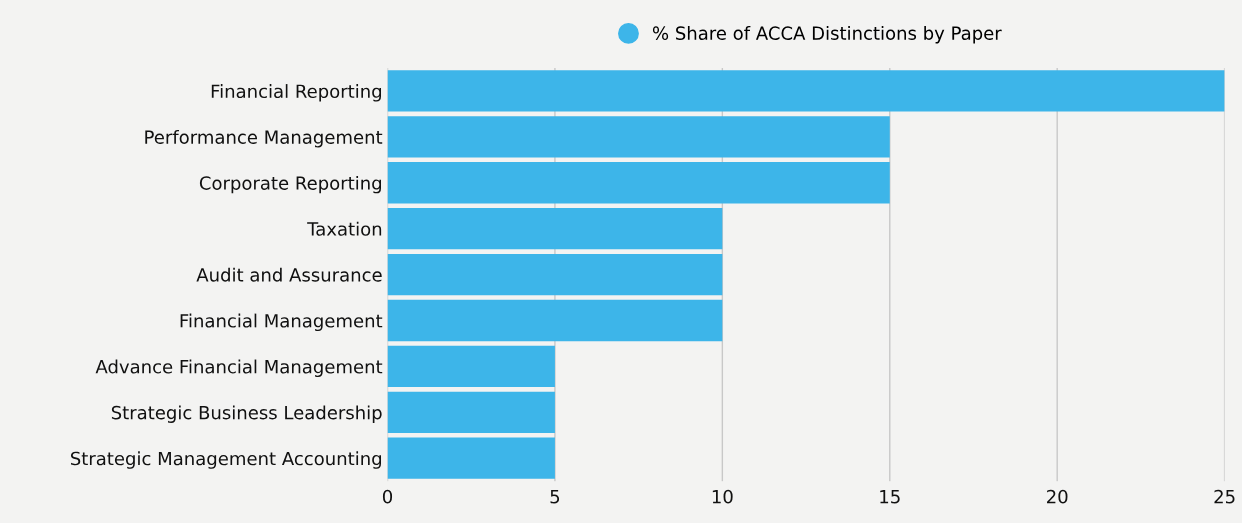  I want to click on y-tick-label: Financial Reporting, so click(296, 93).